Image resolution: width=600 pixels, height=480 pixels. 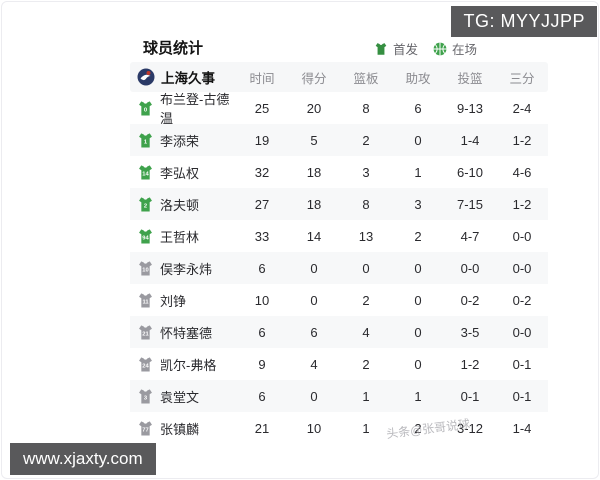 What do you see at coordinates (381, 49) in the screenshot?
I see `jersey-icon` at bounding box center [381, 49].